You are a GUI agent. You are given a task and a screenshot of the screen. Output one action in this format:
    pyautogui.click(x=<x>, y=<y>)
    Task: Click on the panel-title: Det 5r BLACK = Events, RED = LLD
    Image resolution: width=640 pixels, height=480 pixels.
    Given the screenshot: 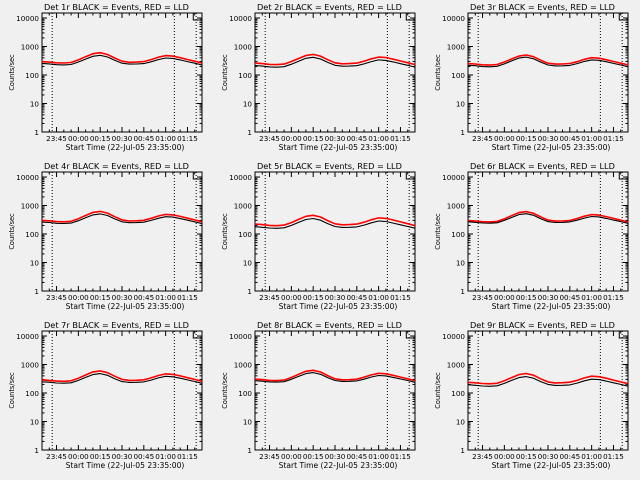 What is the action you would take?
    pyautogui.click(x=329, y=166)
    